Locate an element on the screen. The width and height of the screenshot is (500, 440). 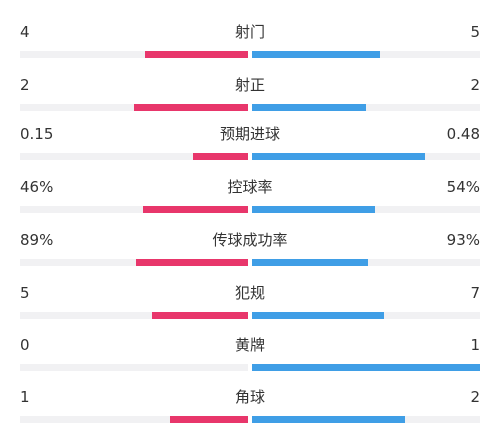
stat-label: 预期进球 is located at coordinates (249, 134).